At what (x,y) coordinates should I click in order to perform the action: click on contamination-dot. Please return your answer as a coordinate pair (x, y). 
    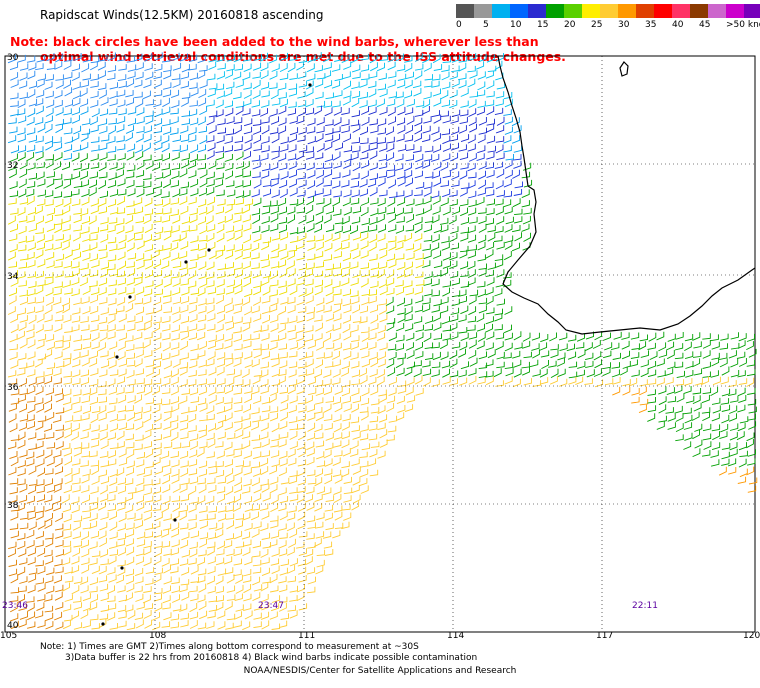
    Looking at the image, I should click on (103, 624).